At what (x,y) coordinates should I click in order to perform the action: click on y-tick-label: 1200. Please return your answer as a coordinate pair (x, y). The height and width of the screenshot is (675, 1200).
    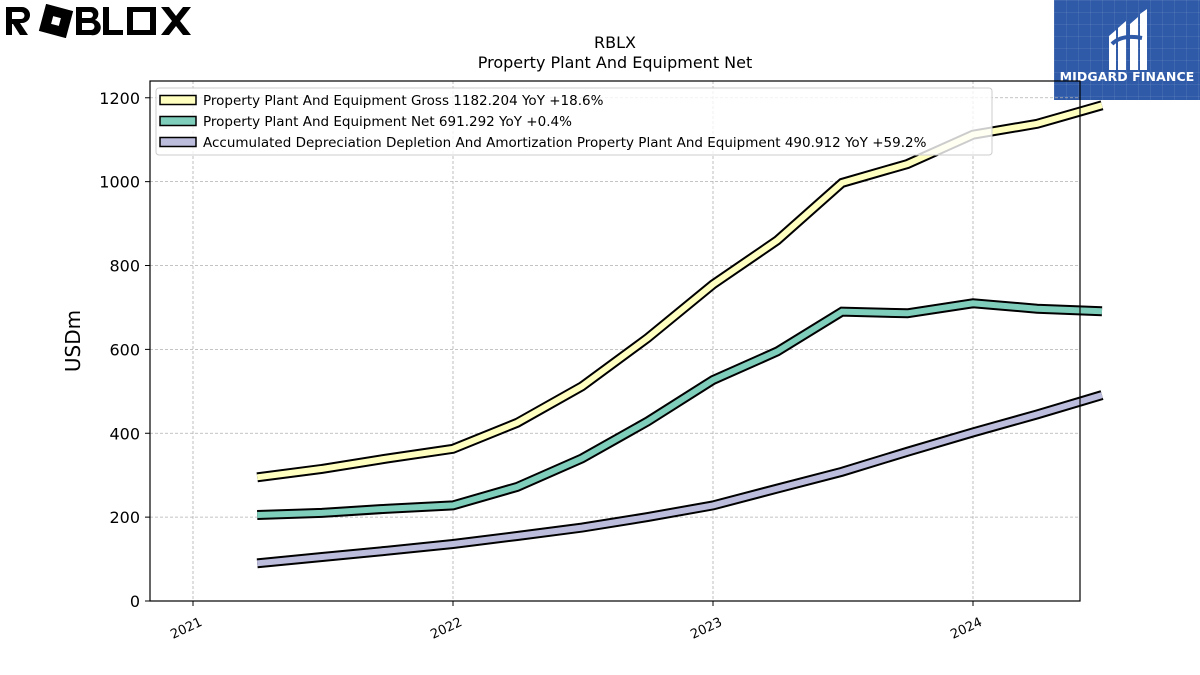
    Looking at the image, I should click on (119, 98).